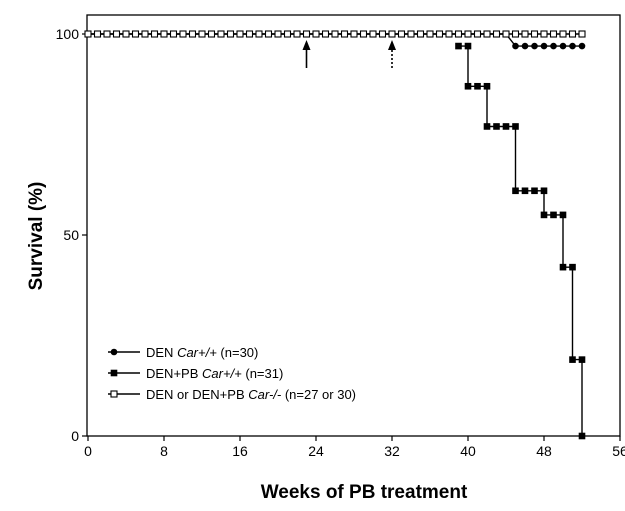 The width and height of the screenshot is (625, 511). I want to click on x-tick-label: 0, so click(88, 451).